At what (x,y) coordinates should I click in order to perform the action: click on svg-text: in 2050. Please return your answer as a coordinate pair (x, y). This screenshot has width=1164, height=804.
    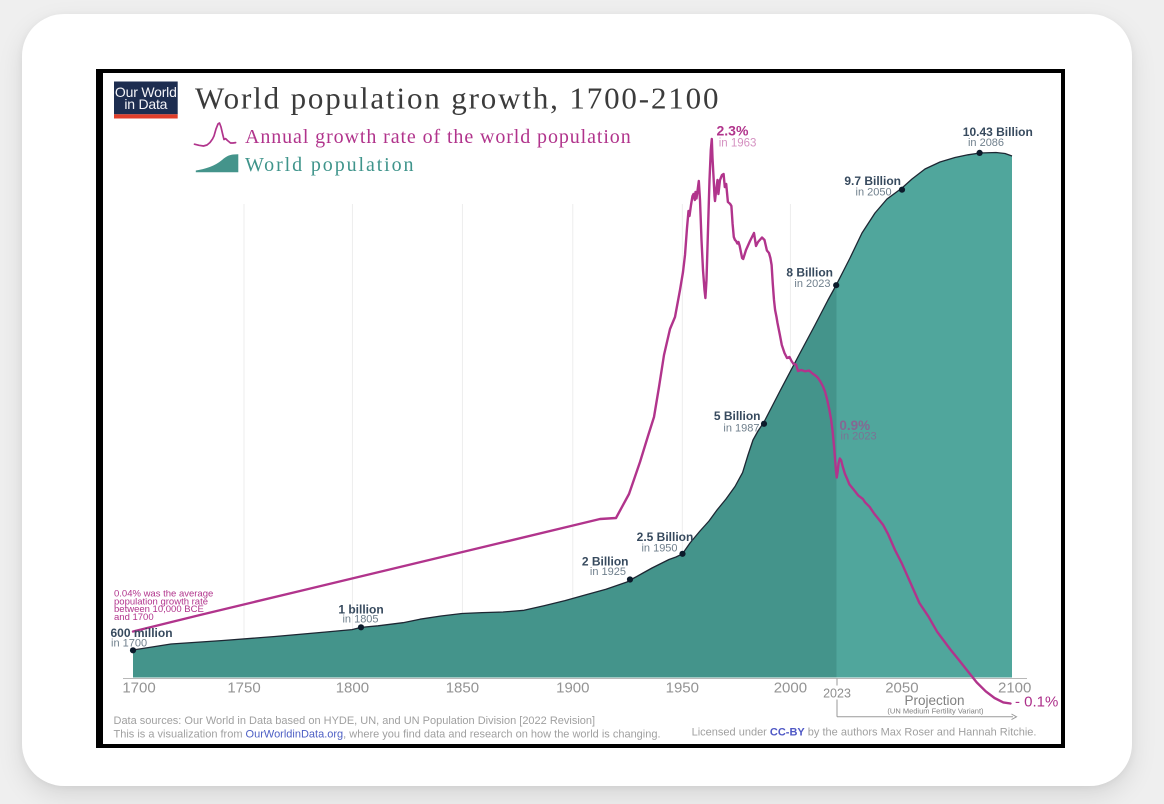
    Looking at the image, I should click on (874, 193).